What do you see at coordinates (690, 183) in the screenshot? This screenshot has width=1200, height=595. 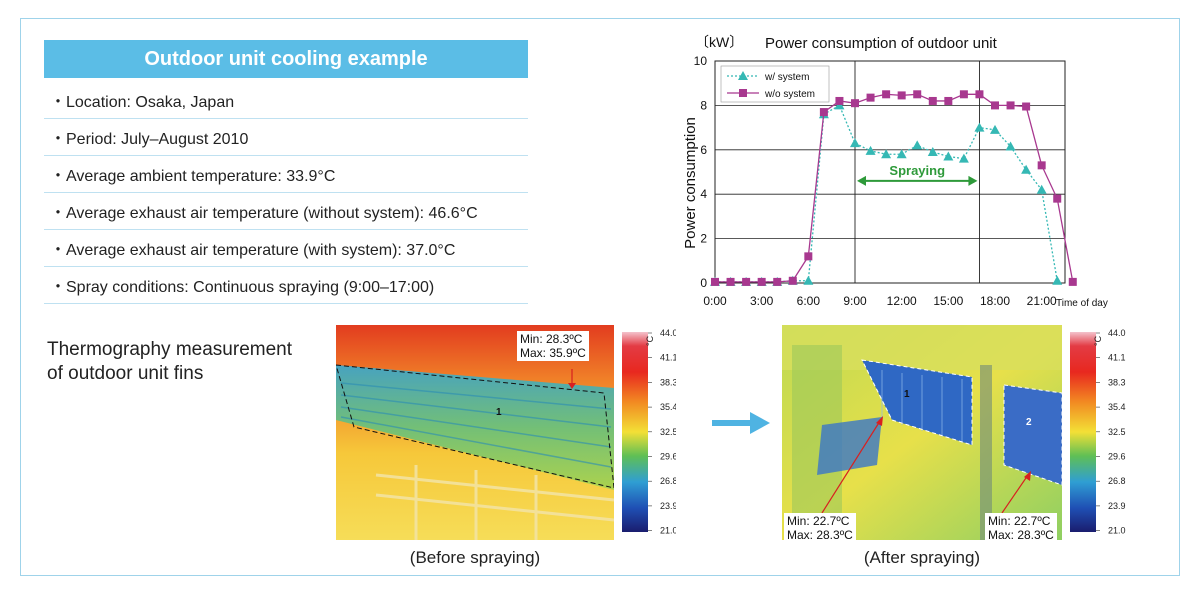 I see `chart-y-axis-label: Power consumption` at bounding box center [690, 183].